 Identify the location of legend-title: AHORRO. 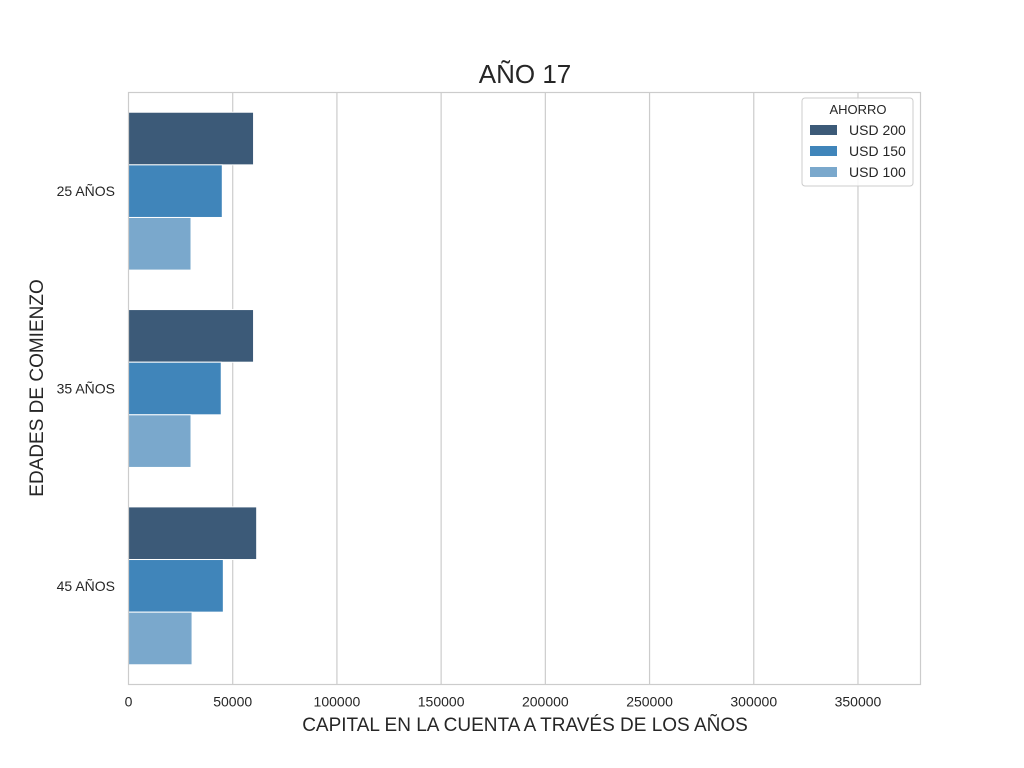
(857, 109).